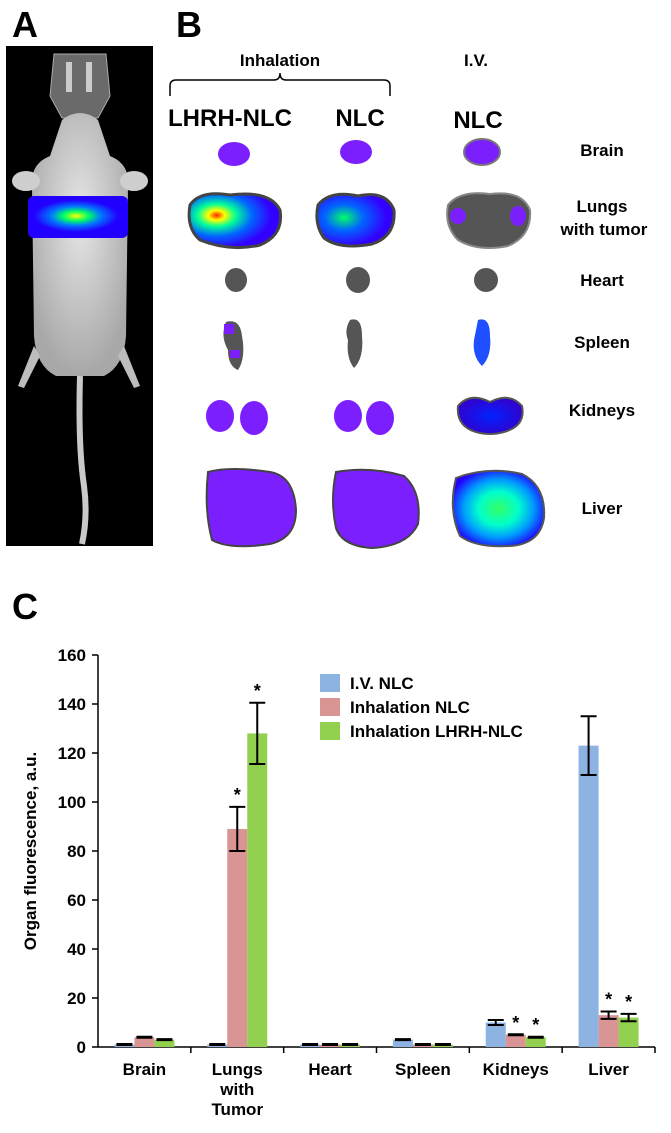 This screenshot has height=1133, width=671. What do you see at coordinates (79, 296) in the screenshot?
I see `mouse-image` at bounding box center [79, 296].